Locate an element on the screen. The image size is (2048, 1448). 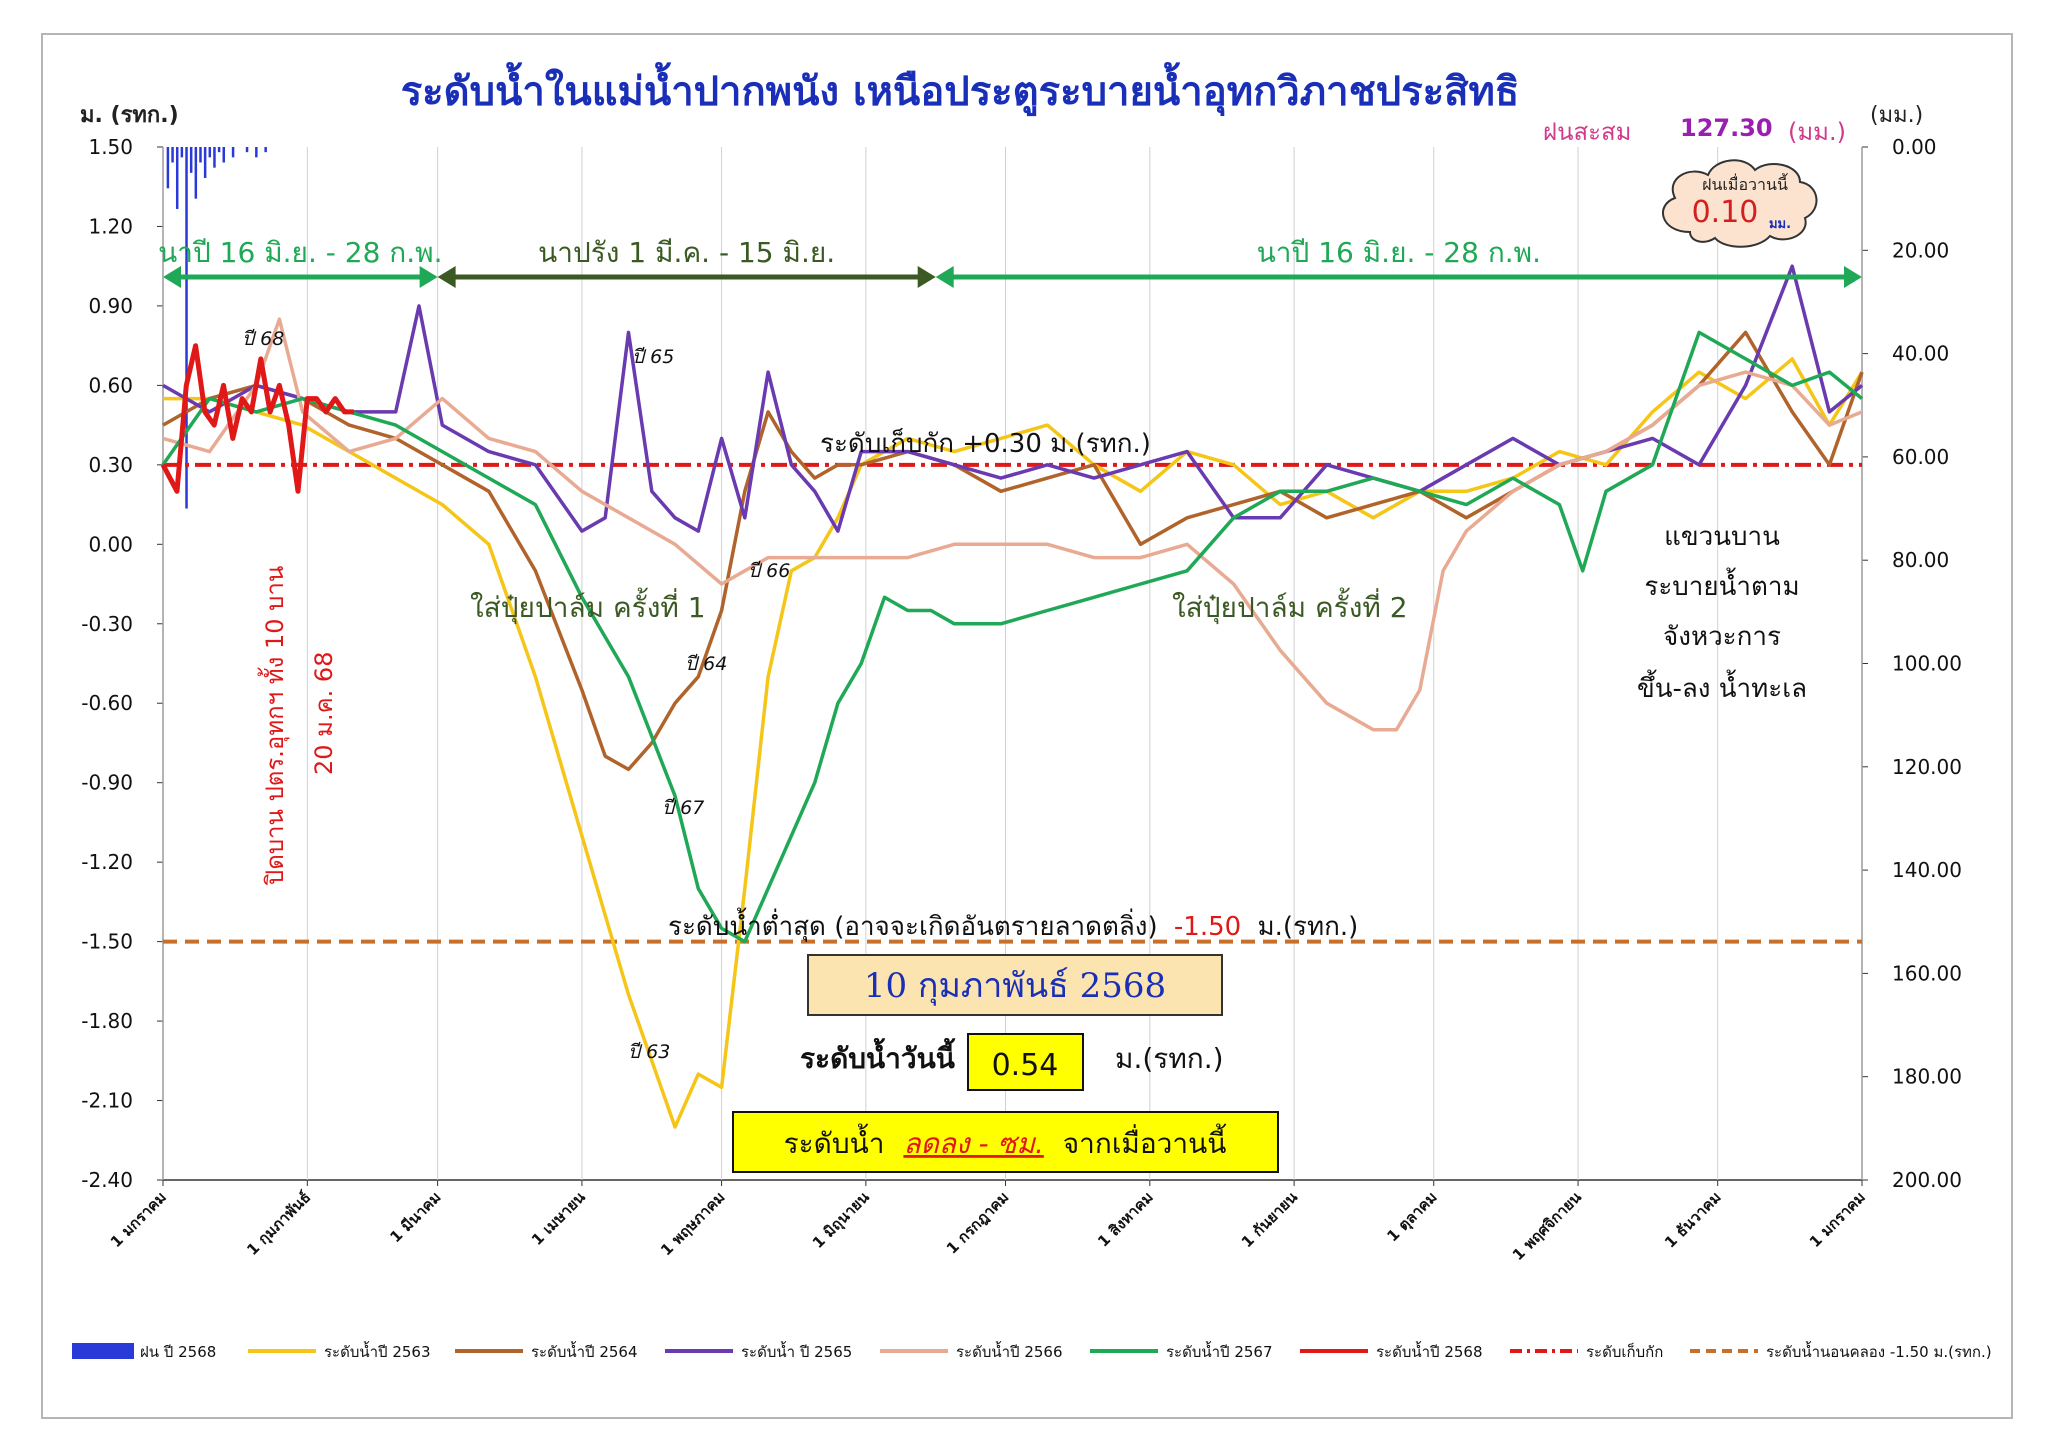
today-label: ระดับน้ำวันนี้ is located at coordinates (878, 1056).